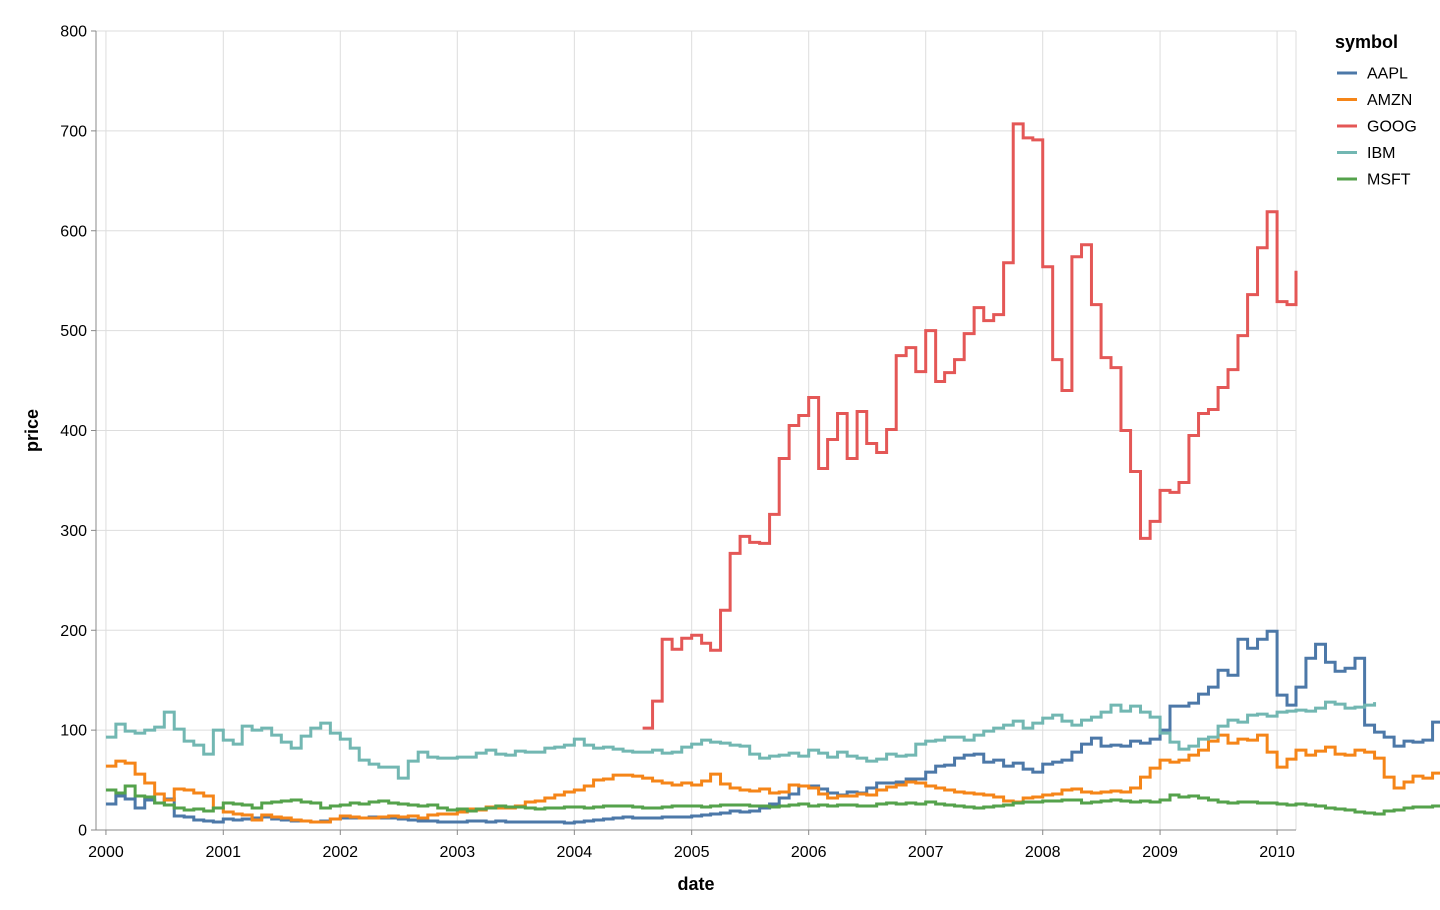  What do you see at coordinates (32, 430) in the screenshot?
I see `y-axis-title: price` at bounding box center [32, 430].